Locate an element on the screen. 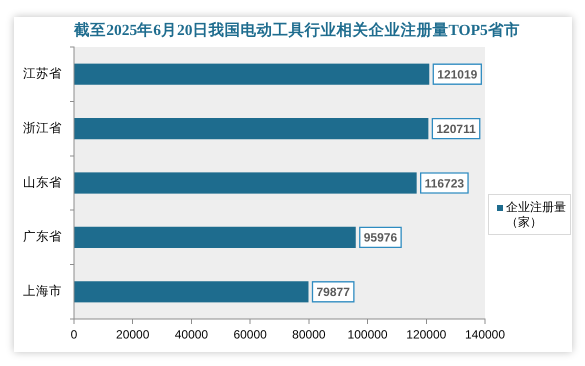 The height and width of the screenshot is (366, 585). x-tick-label: 0 is located at coordinates (74, 335).